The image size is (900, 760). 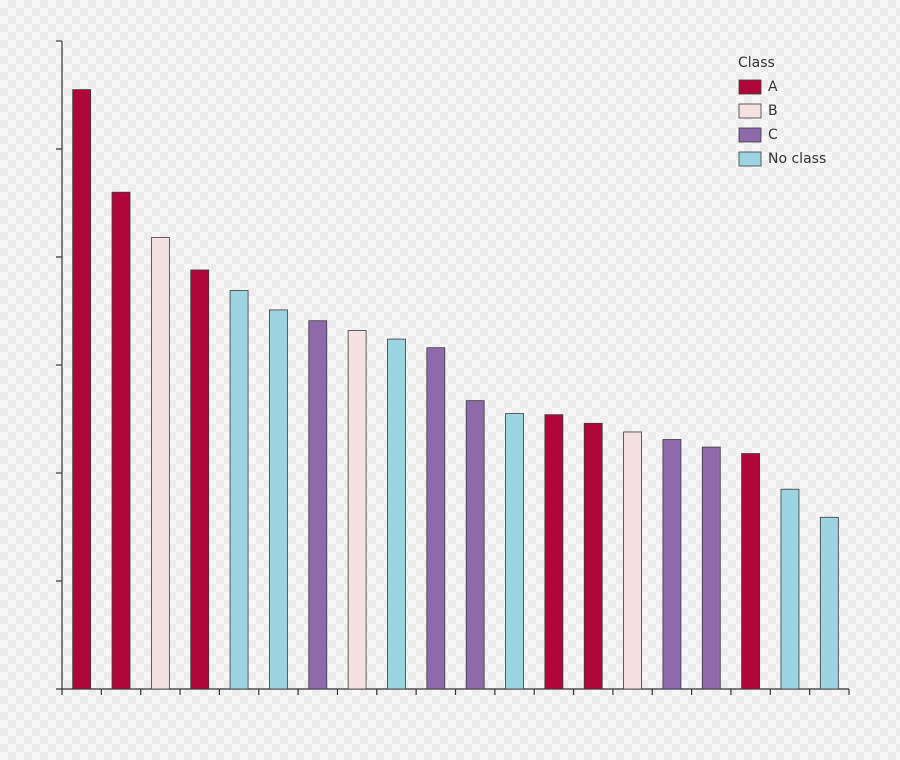 I want to click on legend-title: Class, so click(x=756, y=63).